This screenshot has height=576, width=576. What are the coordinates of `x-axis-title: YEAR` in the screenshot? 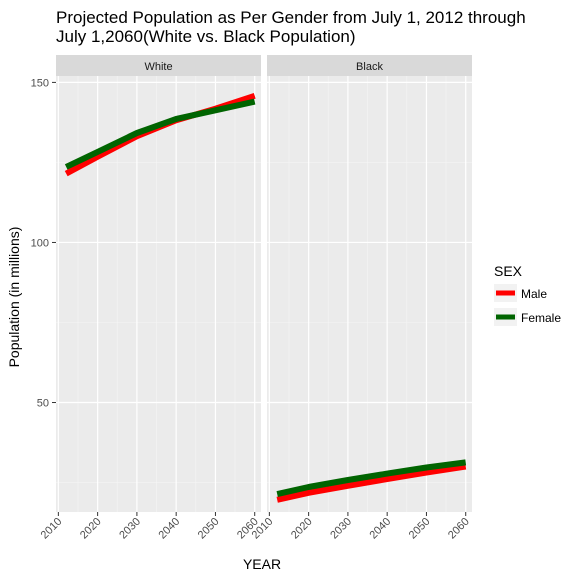 It's located at (262, 564).